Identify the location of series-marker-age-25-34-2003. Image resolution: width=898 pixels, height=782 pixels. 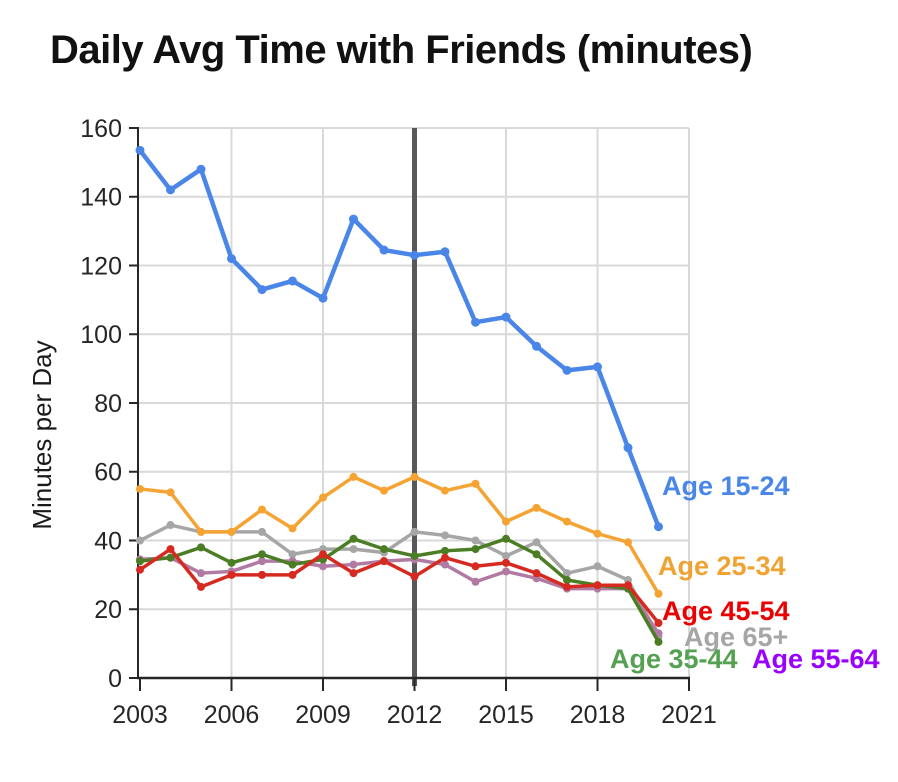
(140, 488).